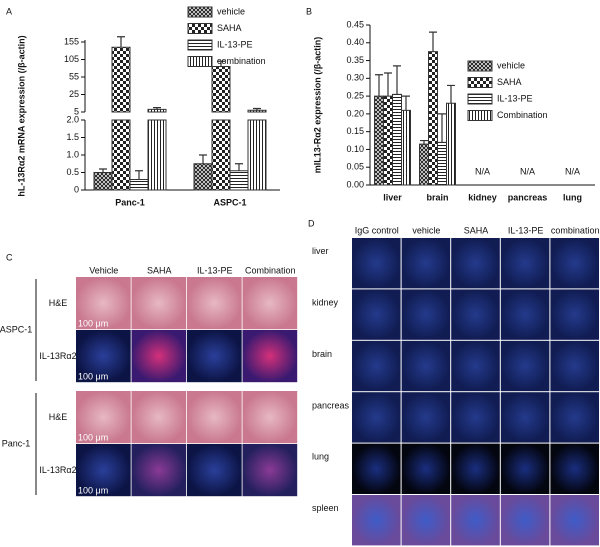  What do you see at coordinates (74, 76) in the screenshot?
I see `y-tick-label: 55` at bounding box center [74, 76].